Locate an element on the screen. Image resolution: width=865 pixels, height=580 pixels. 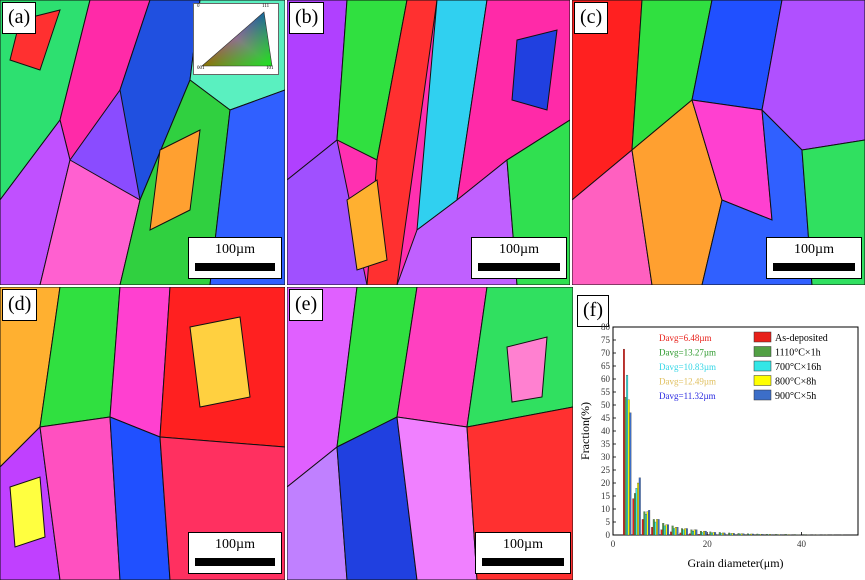
y-tick-label-8: 40 is located at coordinates (606, 431).